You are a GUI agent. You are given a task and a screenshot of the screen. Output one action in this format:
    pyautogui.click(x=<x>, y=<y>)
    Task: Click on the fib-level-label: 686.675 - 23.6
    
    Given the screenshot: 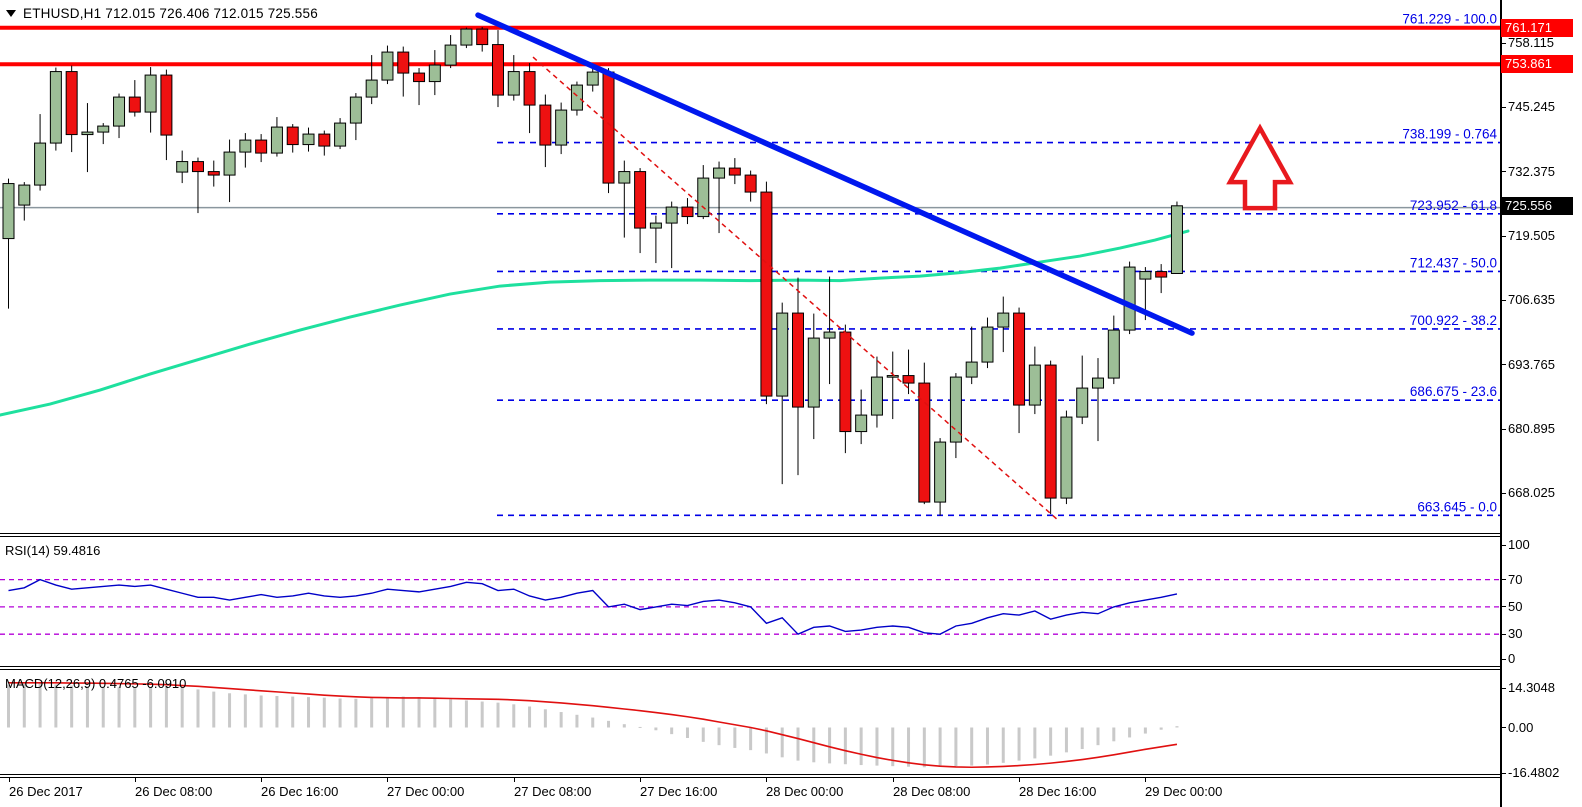 What is the action you would take?
    pyautogui.click(x=1453, y=391)
    